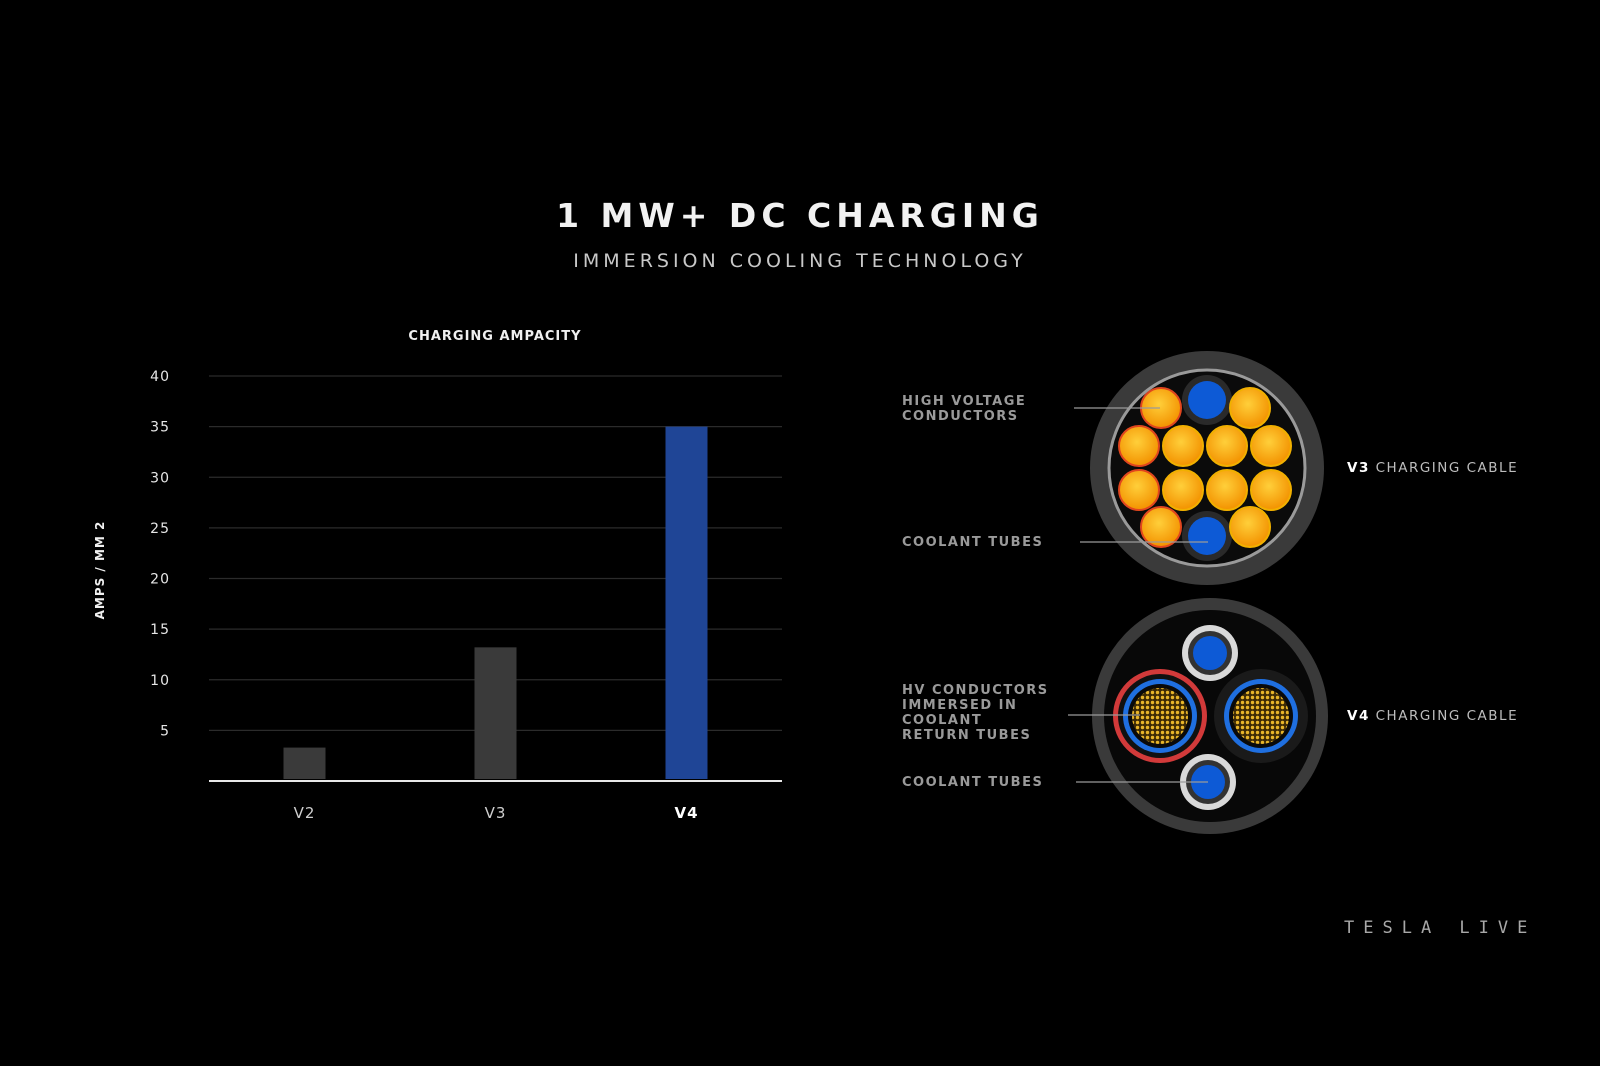  I want to click on y-tick-label-5: 5, so click(165, 731).